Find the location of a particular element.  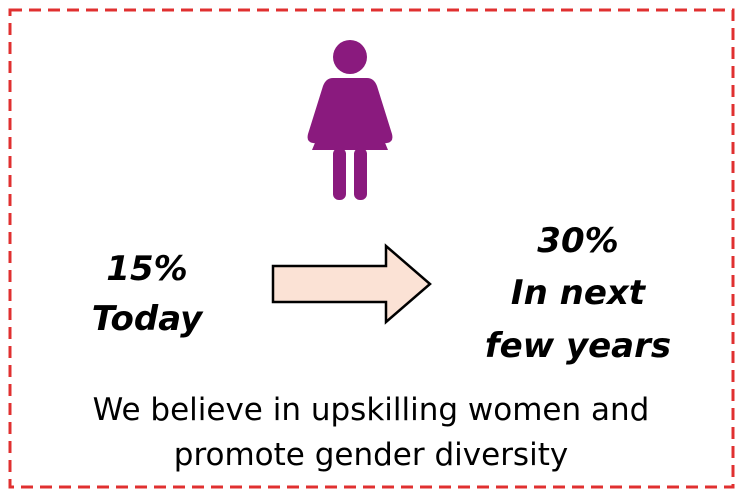

message: promote gender diversity is located at coordinates (371, 455).